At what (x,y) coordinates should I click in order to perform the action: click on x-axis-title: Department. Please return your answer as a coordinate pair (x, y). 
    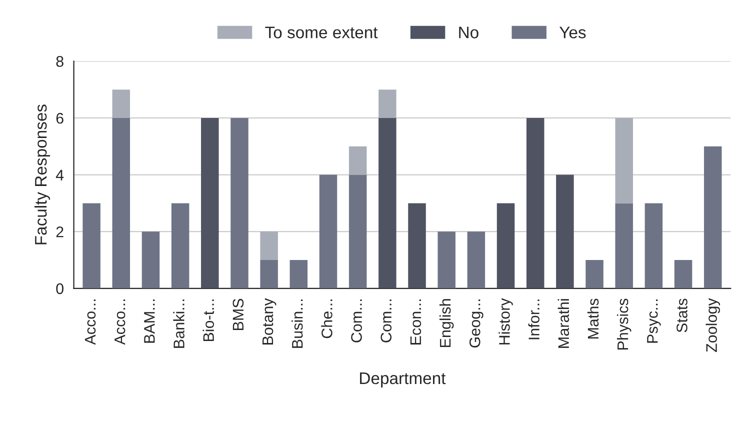
    Looking at the image, I should click on (403, 380).